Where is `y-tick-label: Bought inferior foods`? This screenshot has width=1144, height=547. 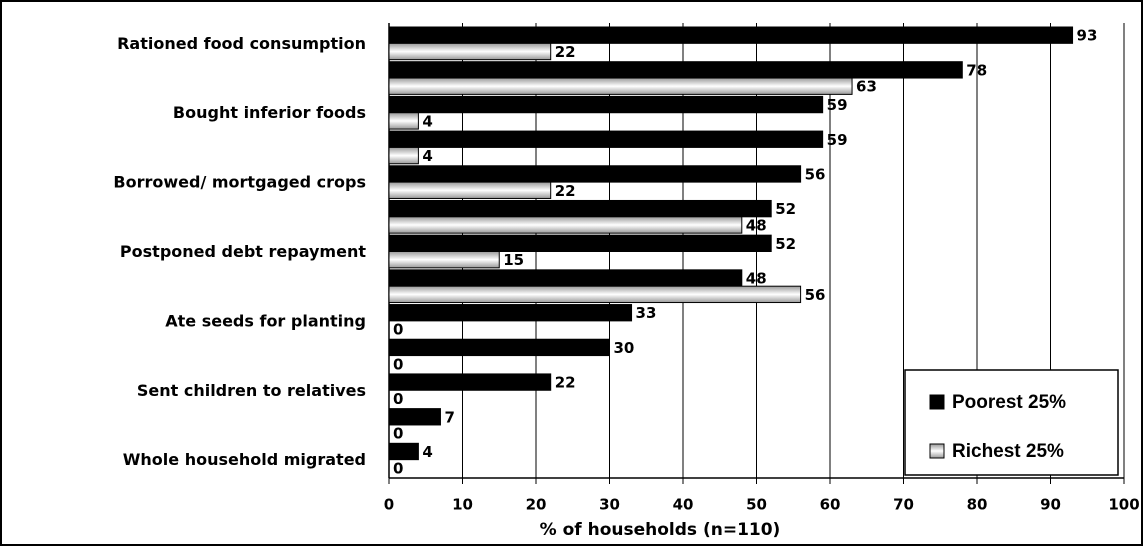
y-tick-label: Bought inferior foods is located at coordinates (269, 112).